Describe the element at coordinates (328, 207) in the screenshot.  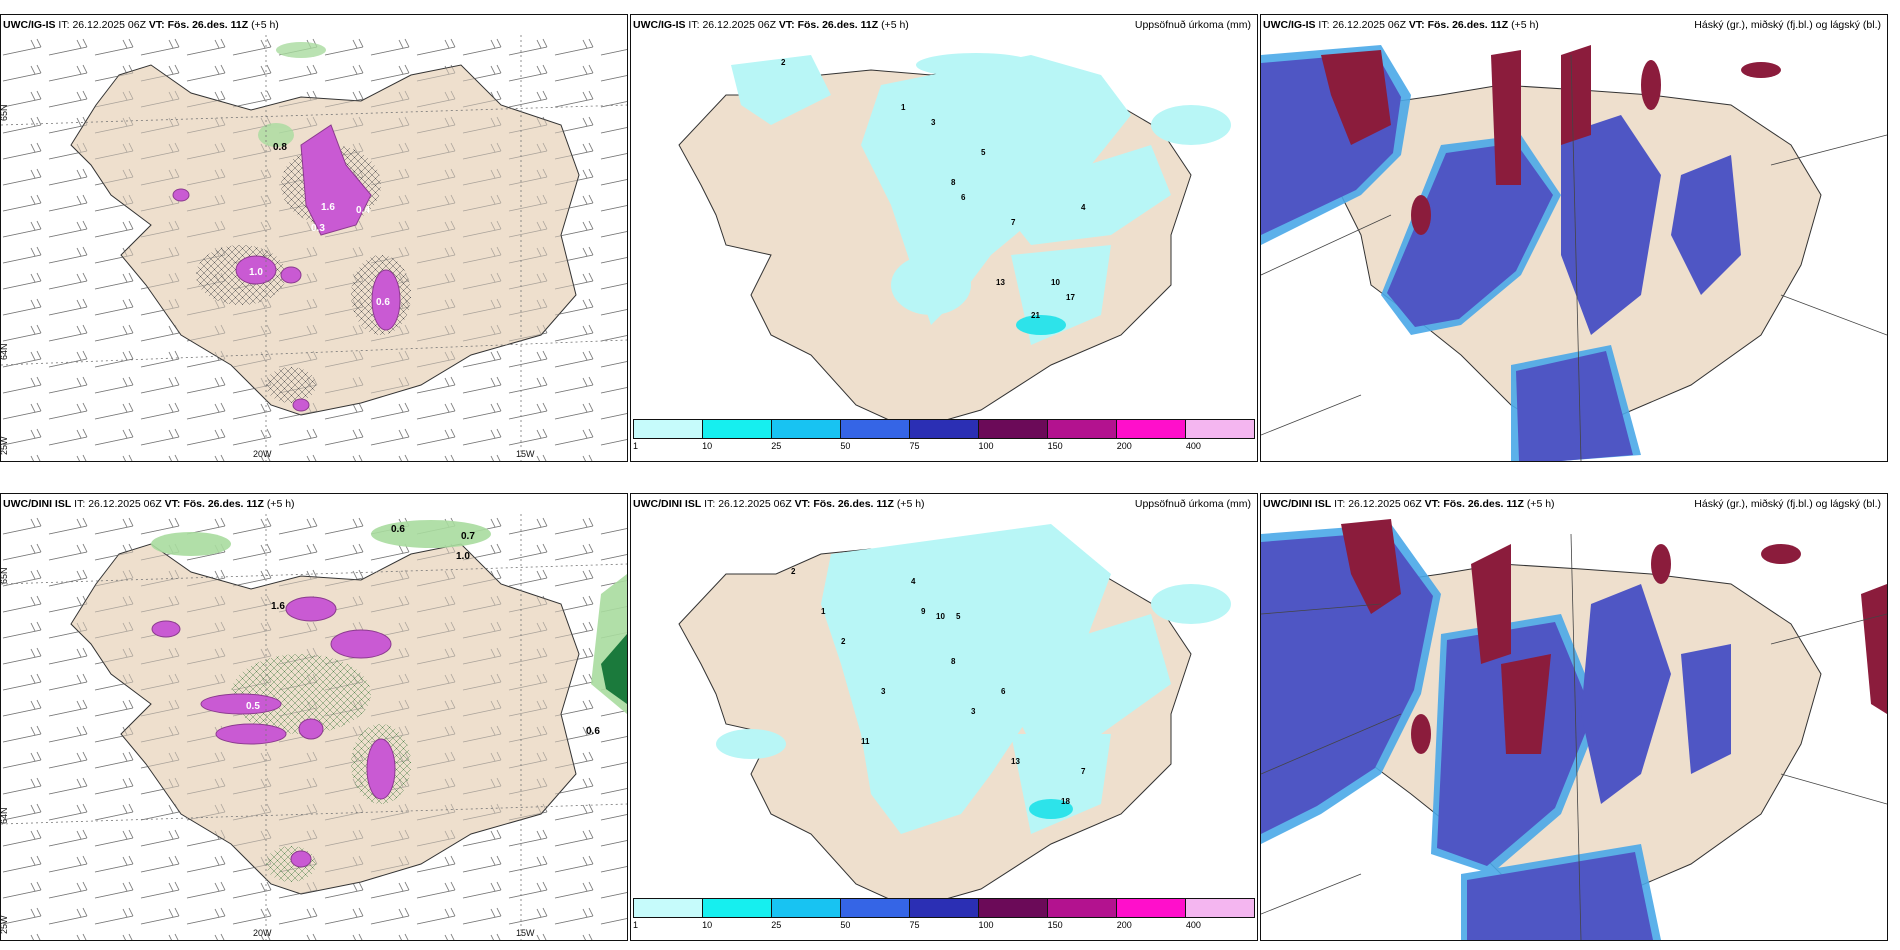
I see `value-label: 1.6` at that location.